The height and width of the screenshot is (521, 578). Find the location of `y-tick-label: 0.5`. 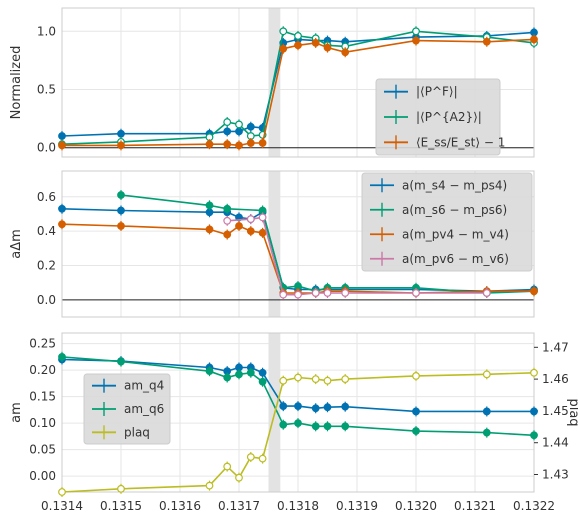

y-tick-label: 0.5 is located at coordinates (46, 89).